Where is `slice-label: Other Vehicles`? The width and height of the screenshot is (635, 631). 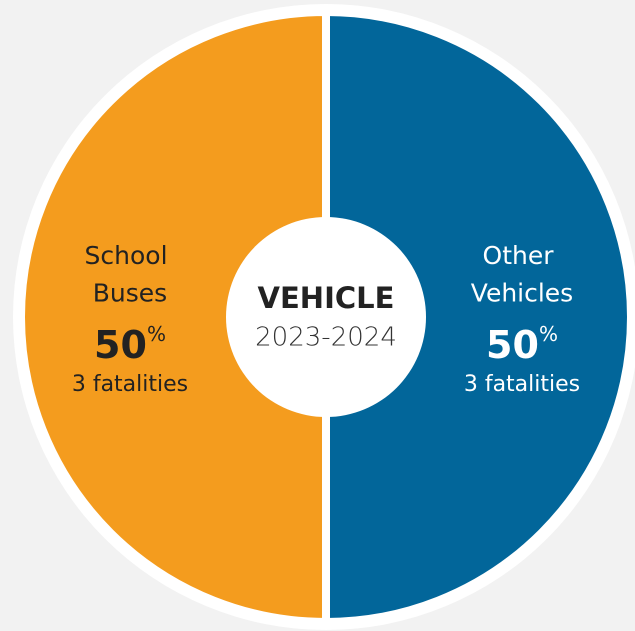
slice-label: Other Vehicles is located at coordinates (522, 274).